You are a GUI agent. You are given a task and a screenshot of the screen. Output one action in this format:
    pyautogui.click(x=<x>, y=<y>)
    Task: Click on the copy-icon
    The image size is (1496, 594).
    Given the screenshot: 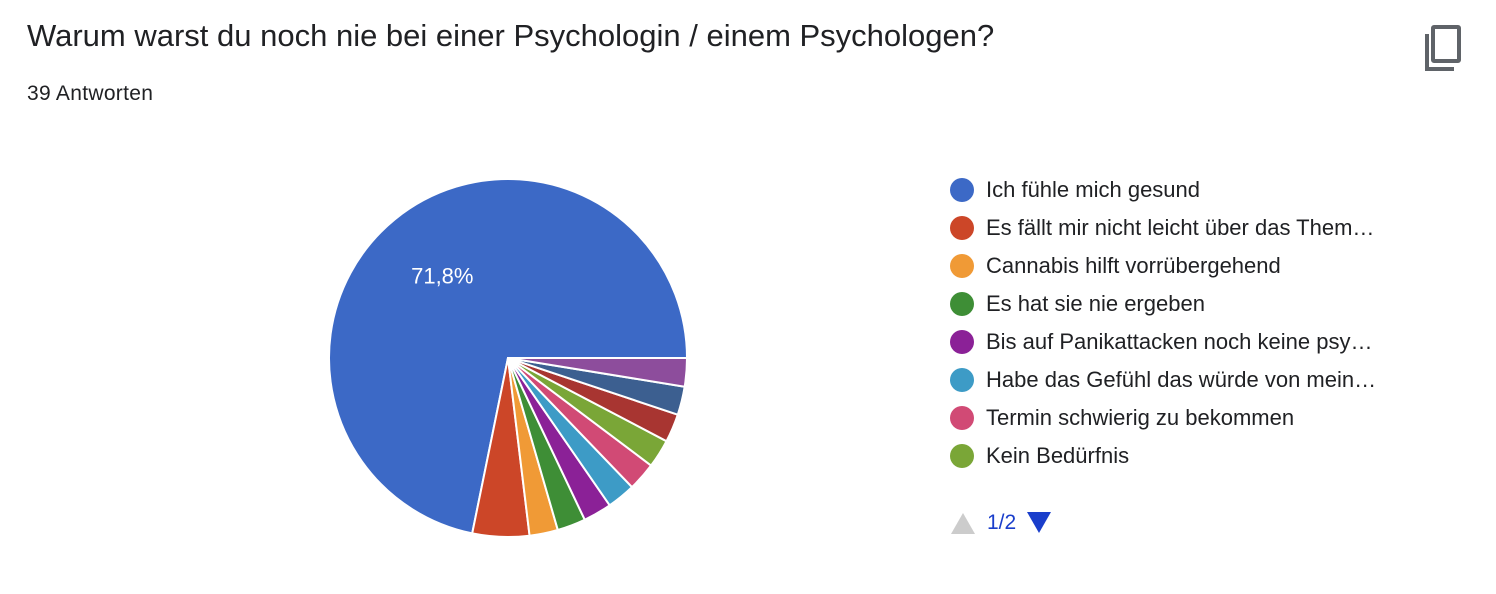 What is the action you would take?
    pyautogui.click(x=1443, y=48)
    